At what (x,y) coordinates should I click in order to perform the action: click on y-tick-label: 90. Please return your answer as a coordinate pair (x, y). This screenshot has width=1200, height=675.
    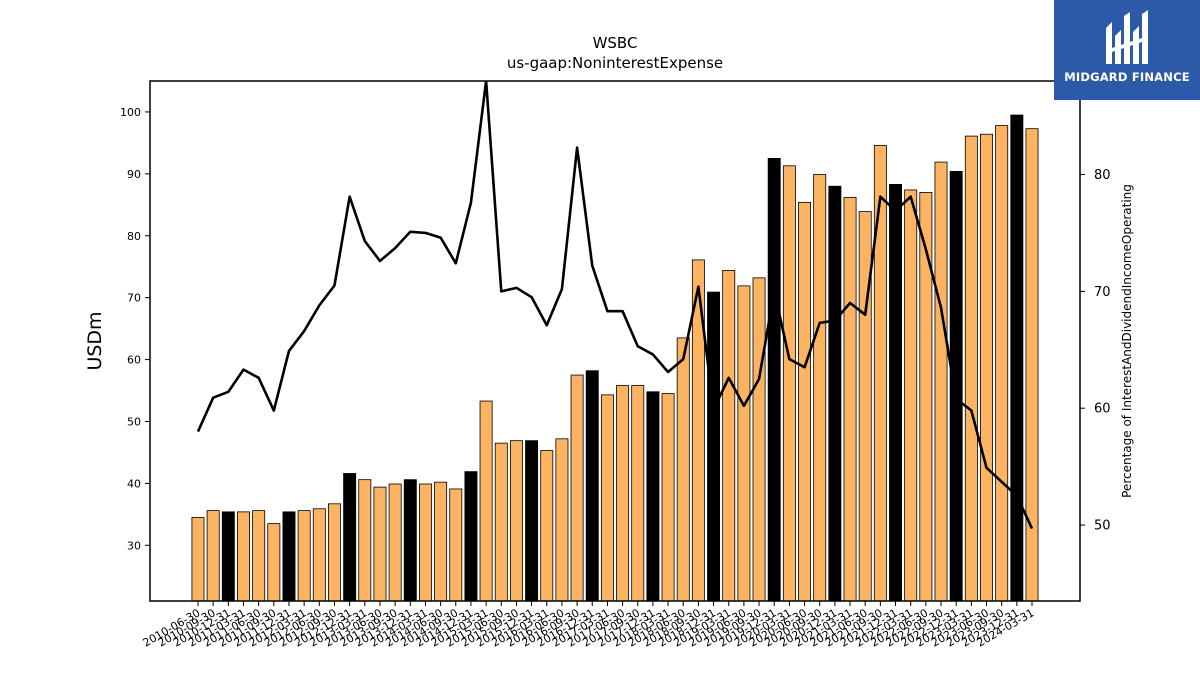
    Looking at the image, I should click on (134, 174).